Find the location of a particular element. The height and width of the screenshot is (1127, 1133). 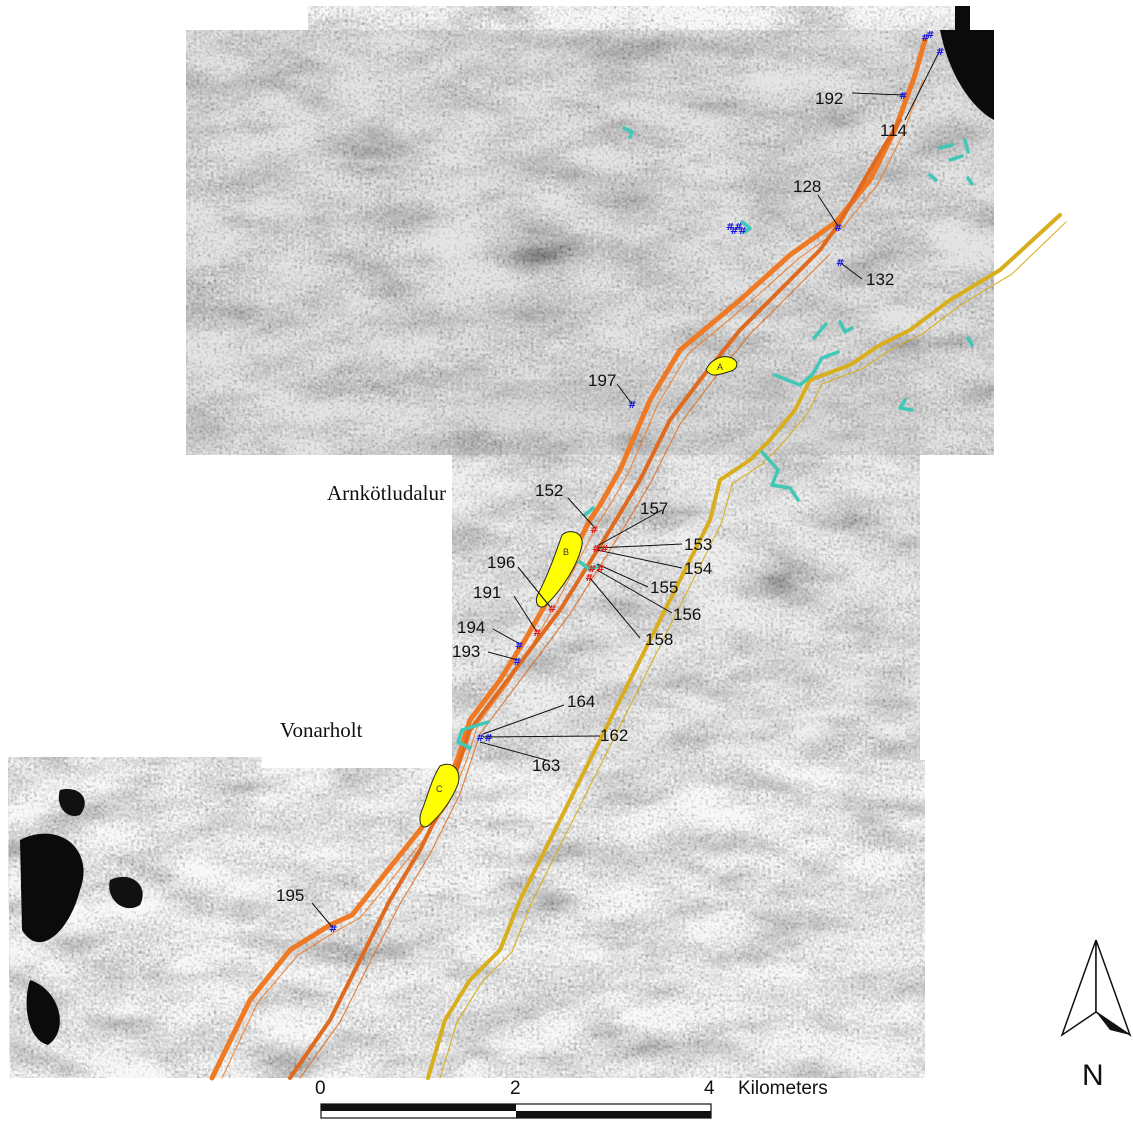

area-a: A is located at coordinates (721, 366).